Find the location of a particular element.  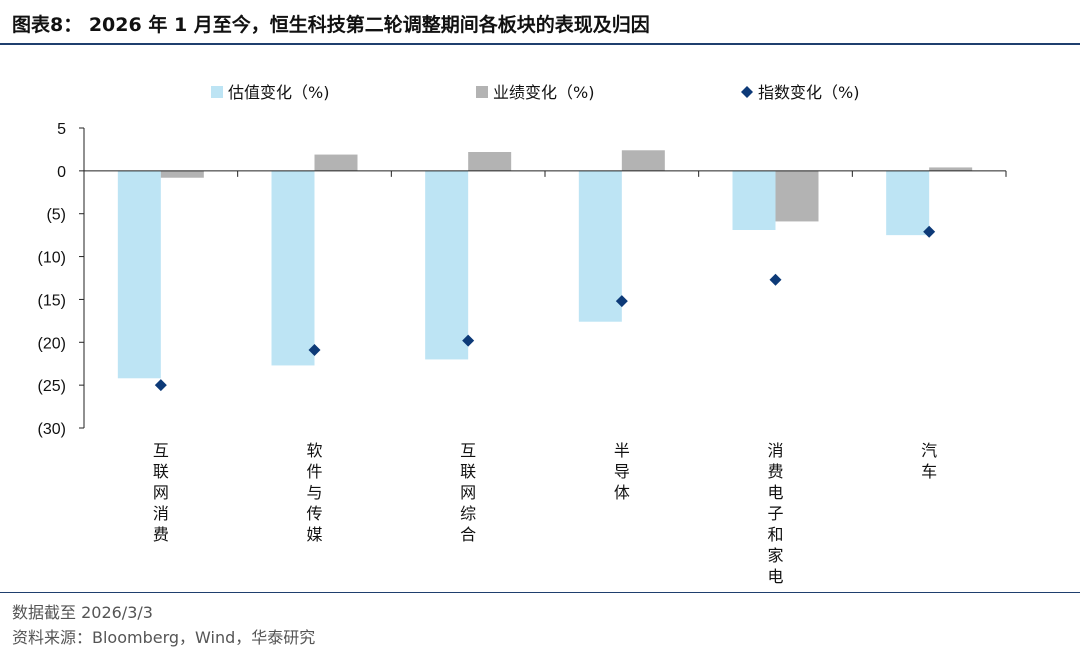

source-note: 资料来源：Bloomberg，Wind，华泰研究 is located at coordinates (164, 637).